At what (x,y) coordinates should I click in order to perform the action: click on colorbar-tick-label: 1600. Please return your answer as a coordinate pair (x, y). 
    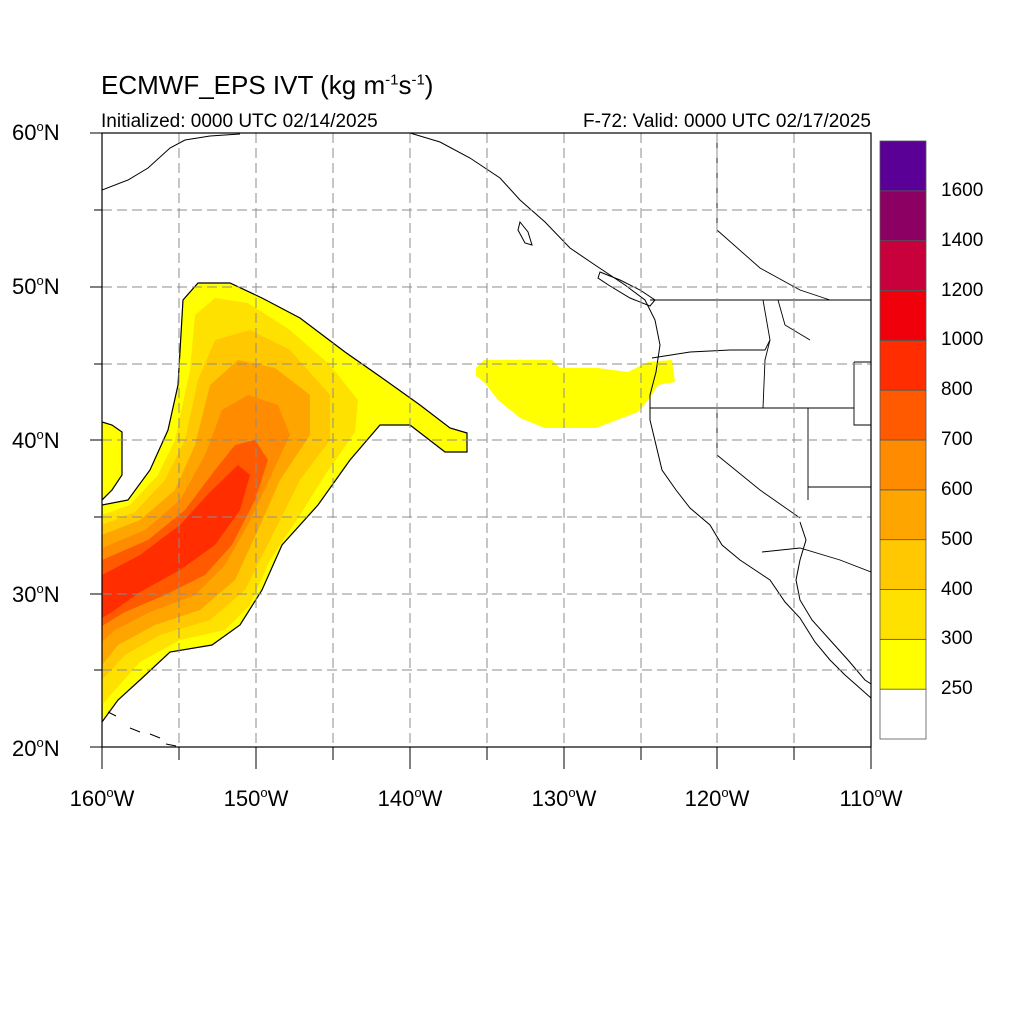
    Looking at the image, I should click on (962, 190).